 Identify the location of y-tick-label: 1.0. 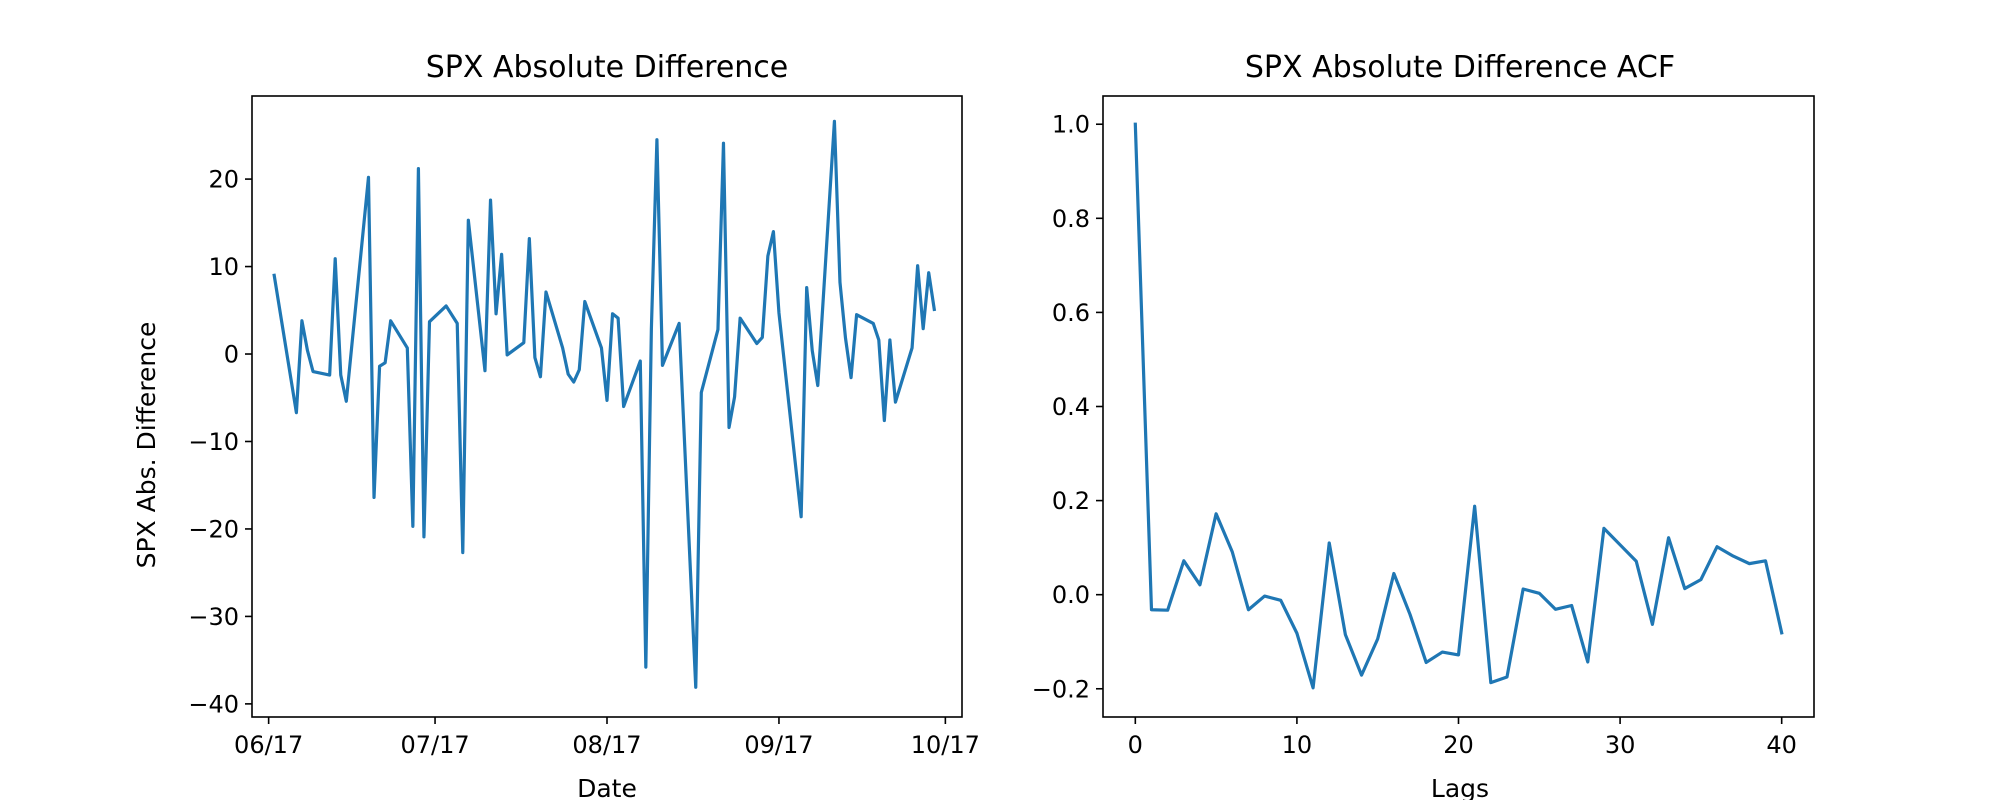
(1071, 125).